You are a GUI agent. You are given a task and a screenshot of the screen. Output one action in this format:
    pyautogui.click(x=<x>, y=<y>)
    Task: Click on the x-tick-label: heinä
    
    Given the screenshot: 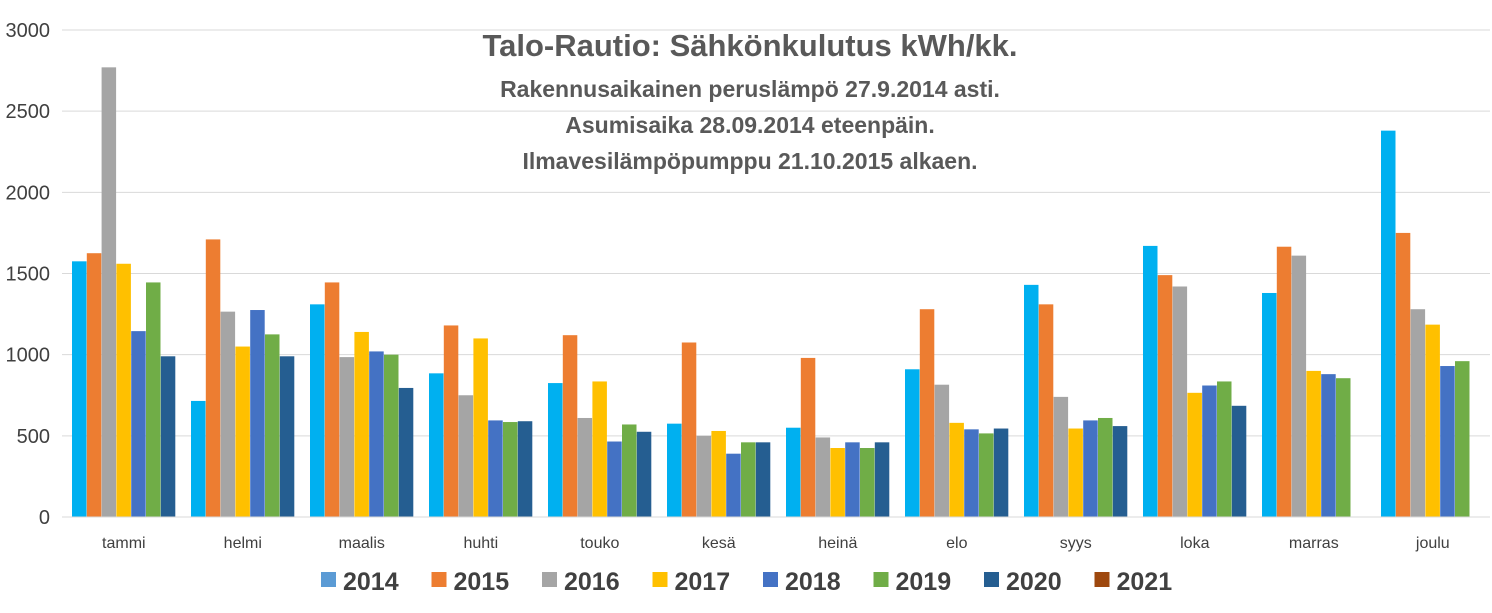 What is the action you would take?
    pyautogui.click(x=837, y=543)
    